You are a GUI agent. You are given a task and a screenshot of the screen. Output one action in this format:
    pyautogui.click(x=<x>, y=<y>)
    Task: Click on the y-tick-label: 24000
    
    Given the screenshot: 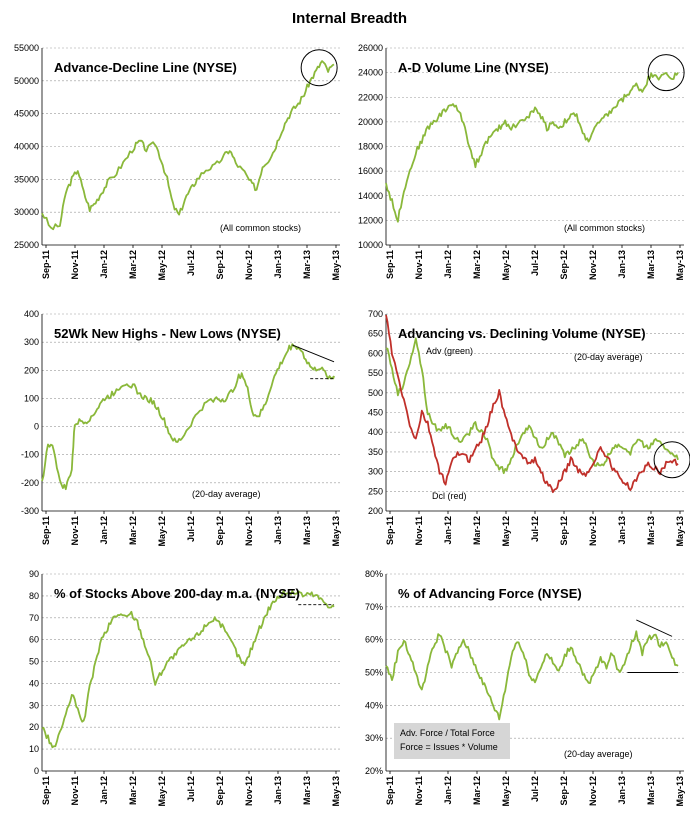 What is the action you would take?
    pyautogui.click(x=370, y=73)
    